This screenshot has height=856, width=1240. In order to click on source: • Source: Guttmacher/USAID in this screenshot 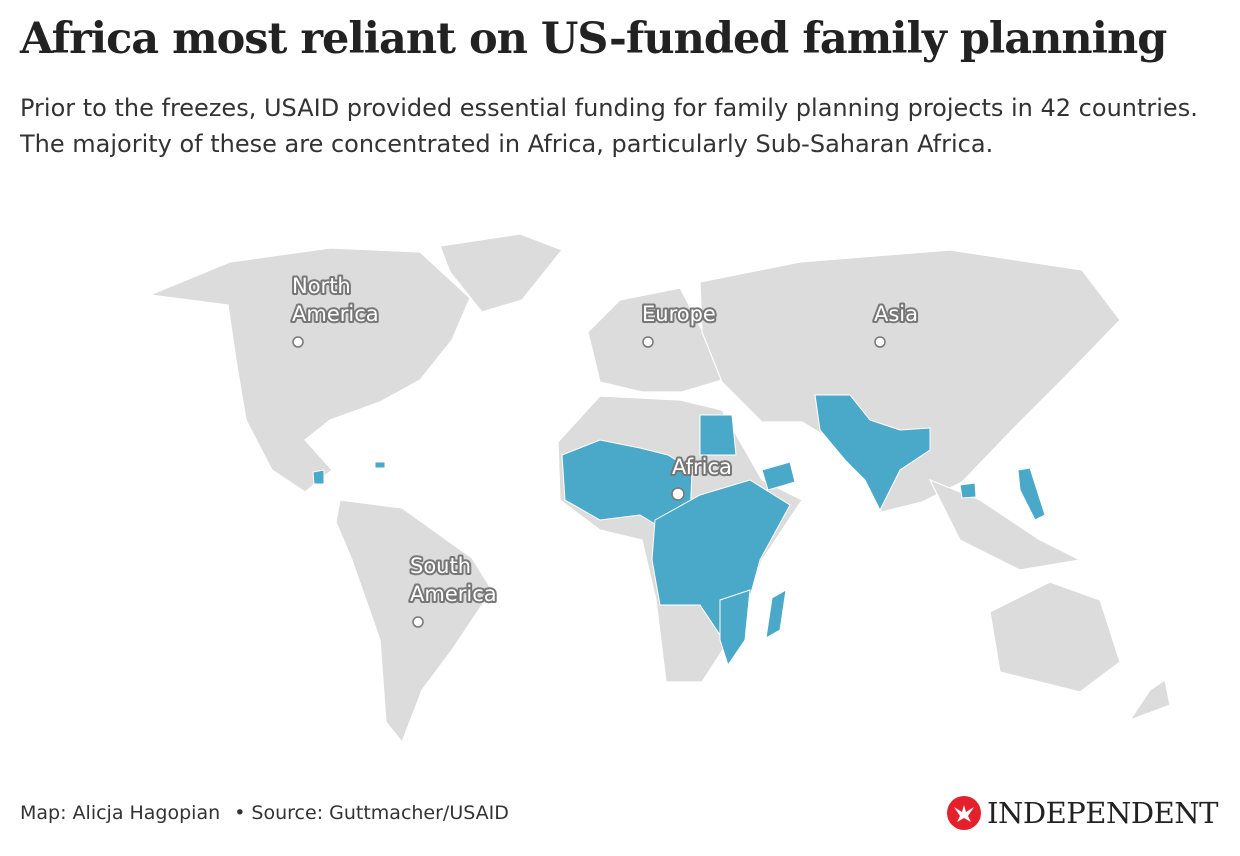, I will do `click(371, 813)`.